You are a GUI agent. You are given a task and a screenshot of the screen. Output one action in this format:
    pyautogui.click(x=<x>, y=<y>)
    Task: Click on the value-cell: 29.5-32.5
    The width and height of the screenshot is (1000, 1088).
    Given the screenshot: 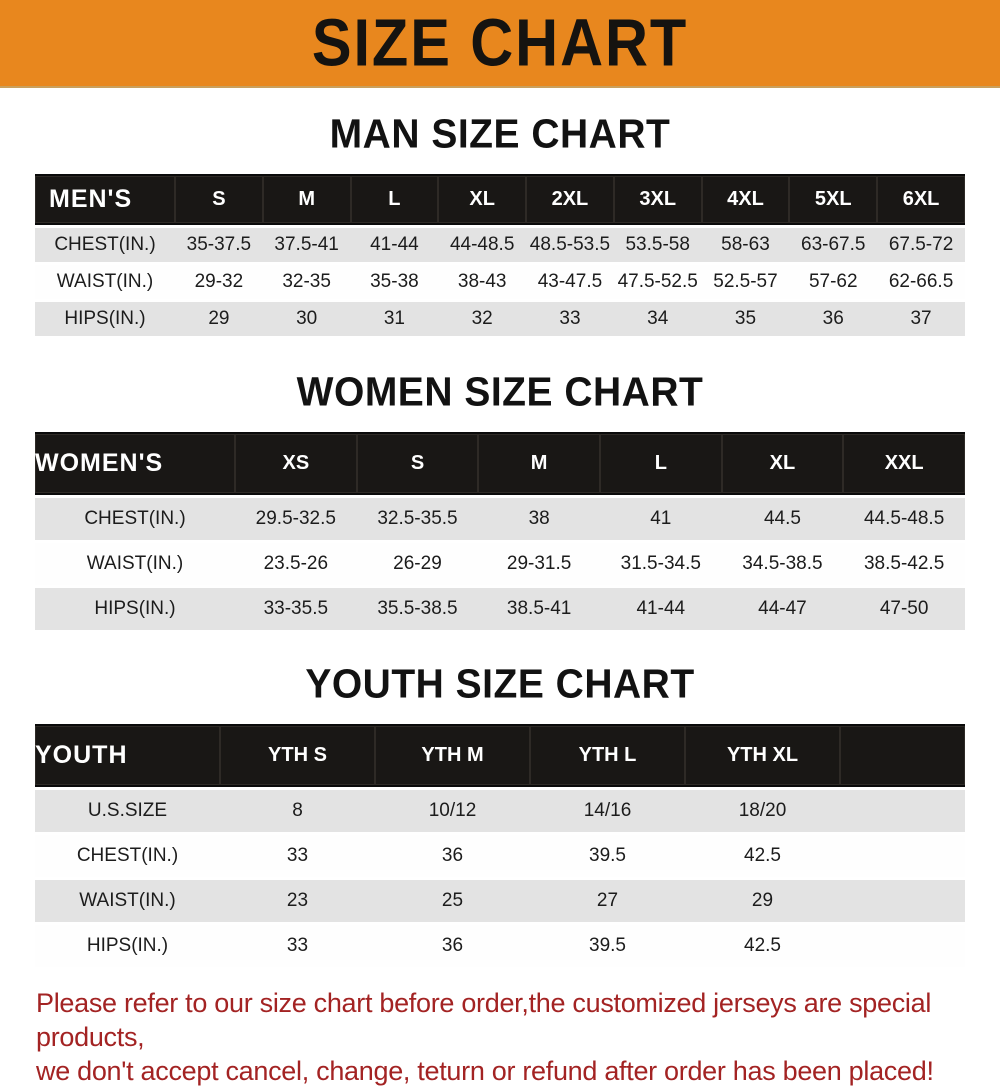 What is the action you would take?
    pyautogui.click(x=296, y=519)
    